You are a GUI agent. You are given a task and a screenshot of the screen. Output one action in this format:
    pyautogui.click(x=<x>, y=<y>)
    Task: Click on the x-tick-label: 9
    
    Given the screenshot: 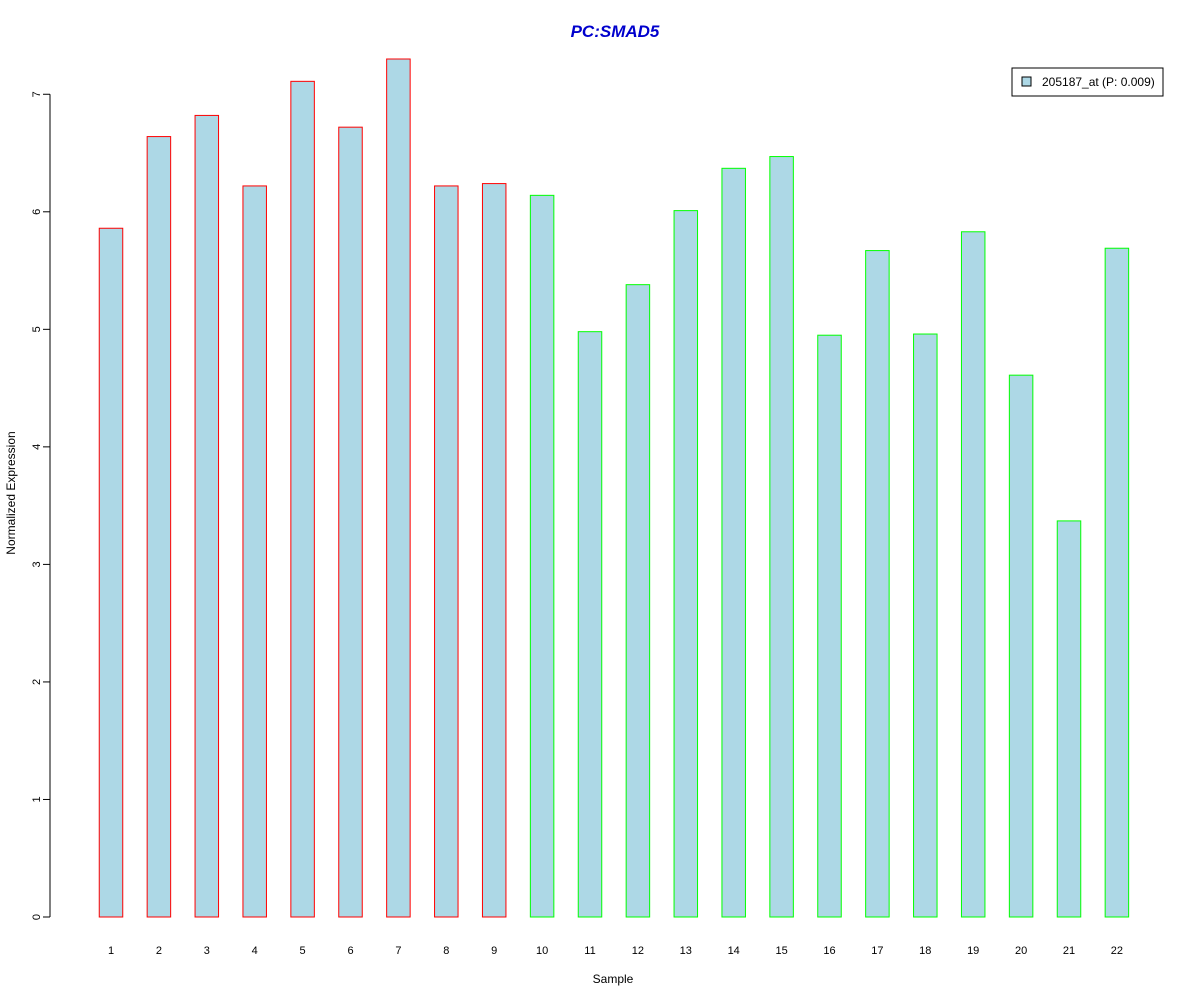 What is the action you would take?
    pyautogui.click(x=494, y=951)
    